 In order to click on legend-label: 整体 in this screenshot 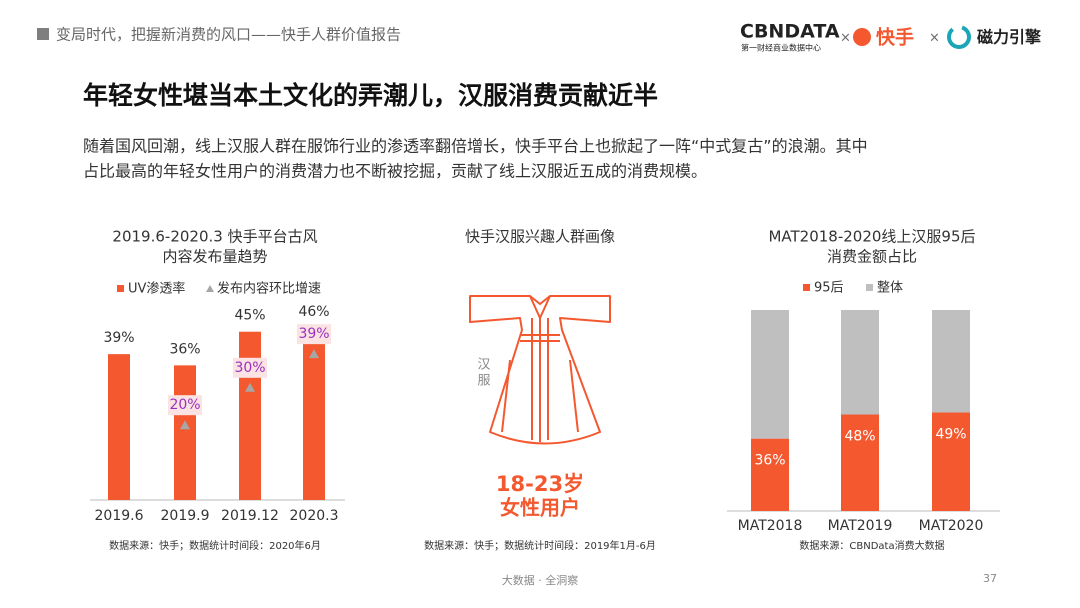, I will do `click(890, 288)`.